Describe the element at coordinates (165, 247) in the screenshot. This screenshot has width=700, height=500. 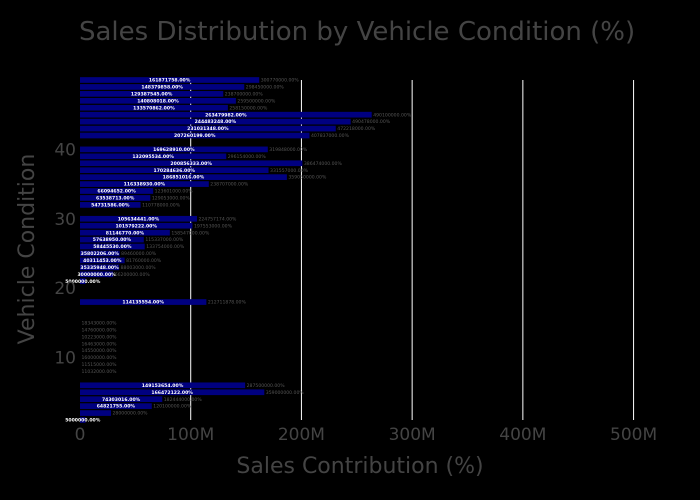
I see `bar-outer-label: 133754000.00%` at that location.